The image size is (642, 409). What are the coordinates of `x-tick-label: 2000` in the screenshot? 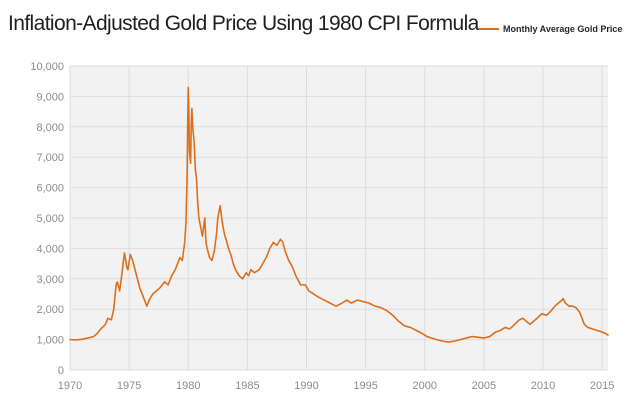 It's located at (424, 386).